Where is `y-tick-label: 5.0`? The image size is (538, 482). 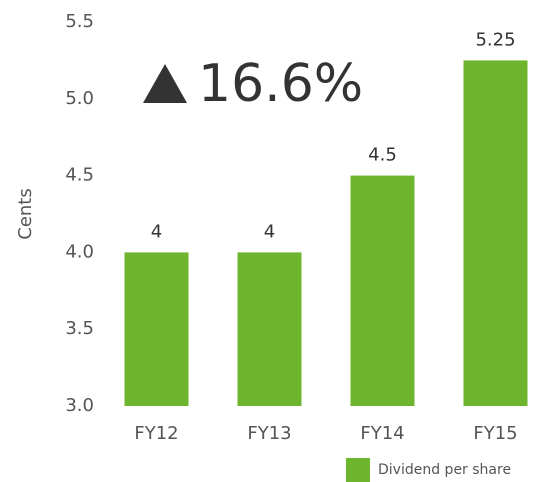 y-tick-label: 5.0 is located at coordinates (79, 98).